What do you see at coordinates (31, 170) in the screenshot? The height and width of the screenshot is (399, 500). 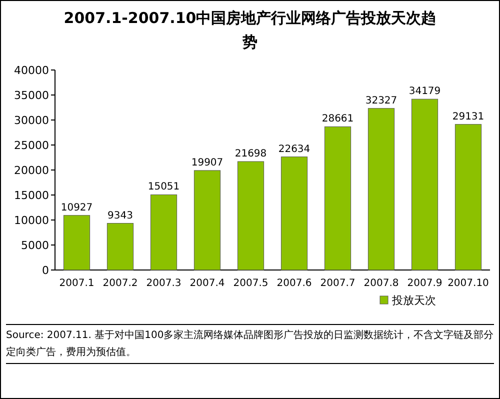 I see `y-tick-label: 20000` at bounding box center [31, 170].